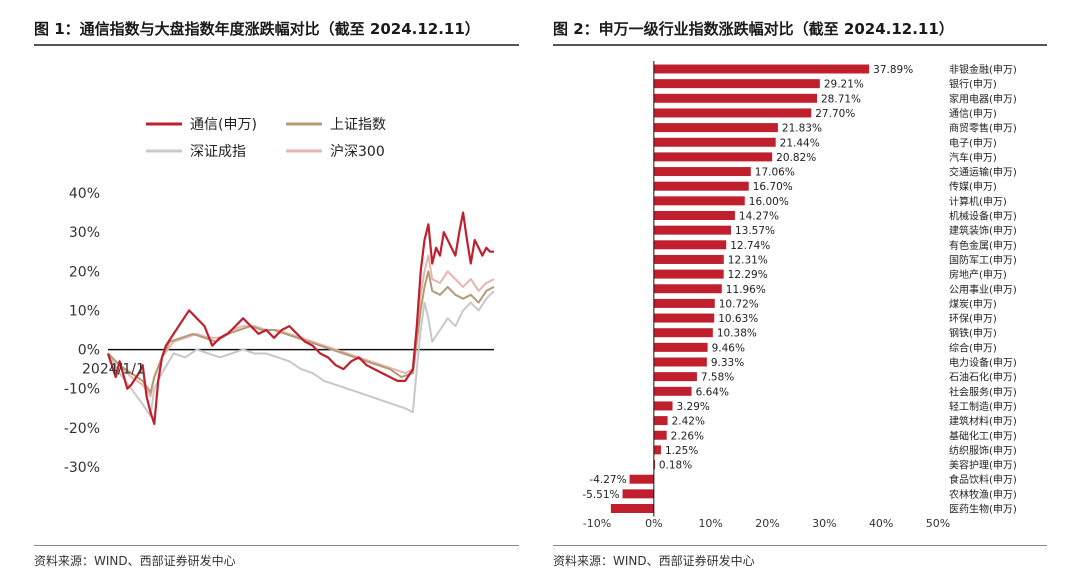 Image resolution: width=1080 pixels, height=587 pixels. Describe the element at coordinates (841, 99) in the screenshot. I see `bar-value-label: 28.71%` at that location.